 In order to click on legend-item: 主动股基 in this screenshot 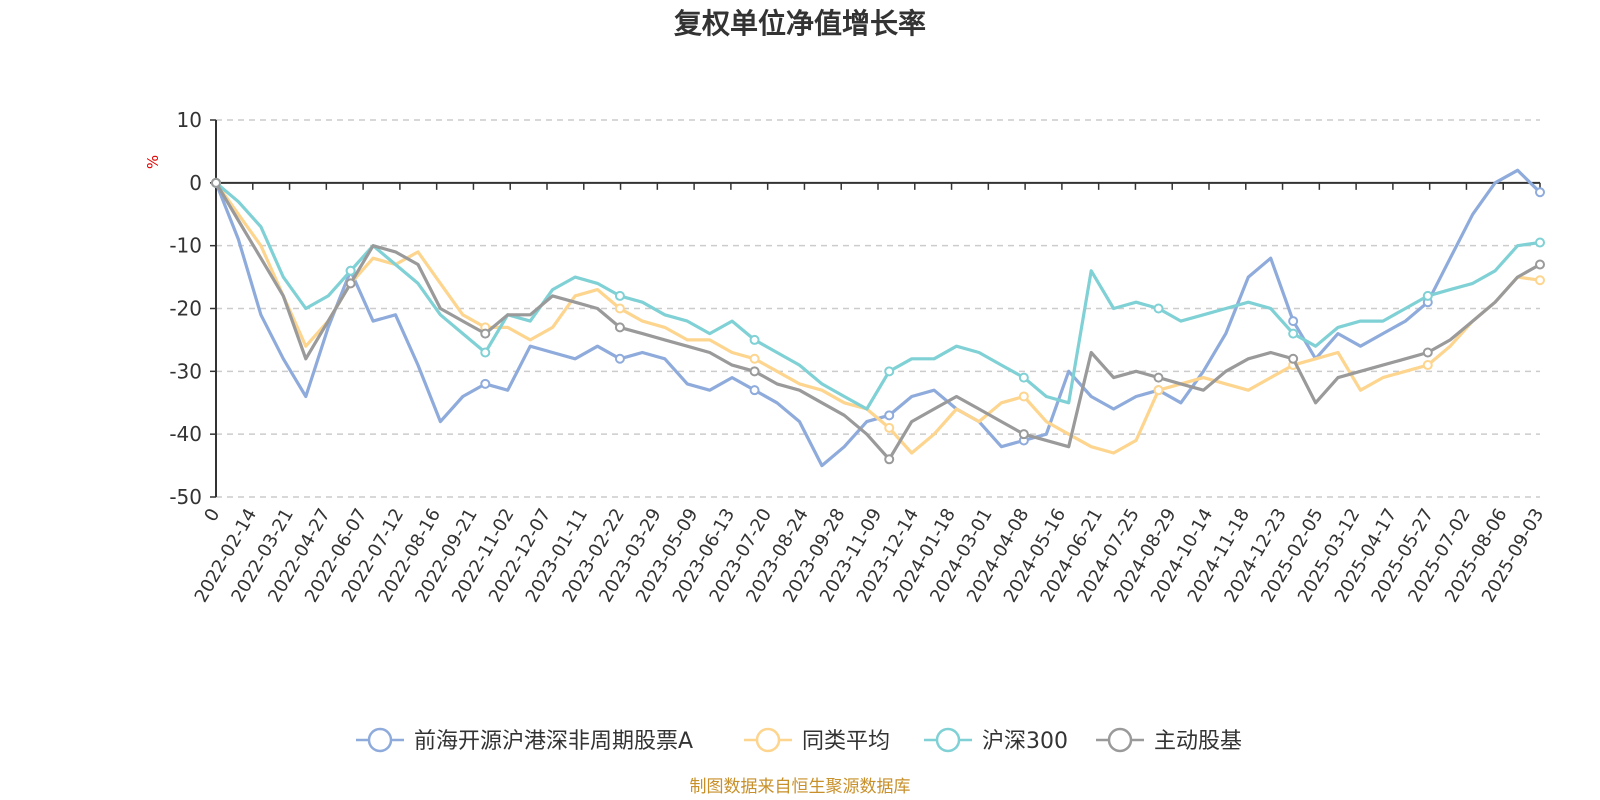, I will do `click(1169, 740)`.